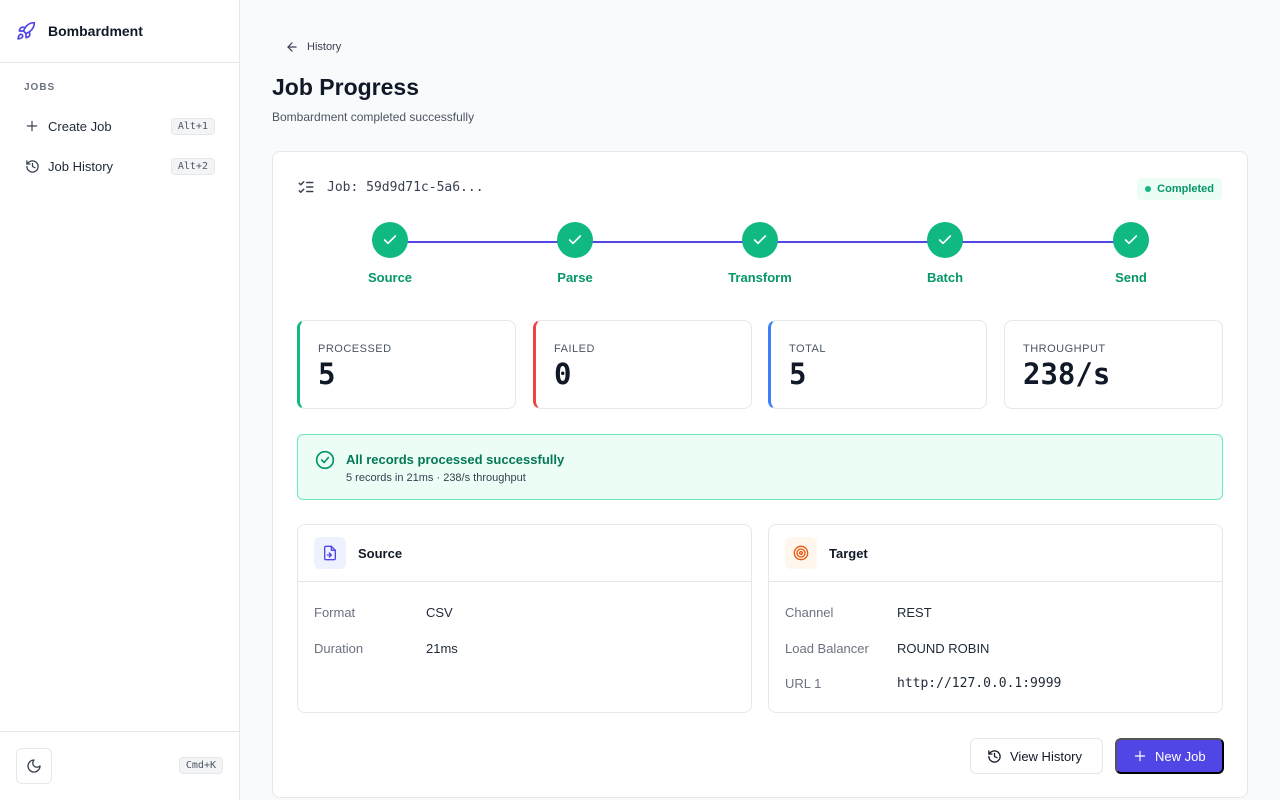 The height and width of the screenshot is (800, 1280). I want to click on view-history-button: View History, so click(1036, 756).